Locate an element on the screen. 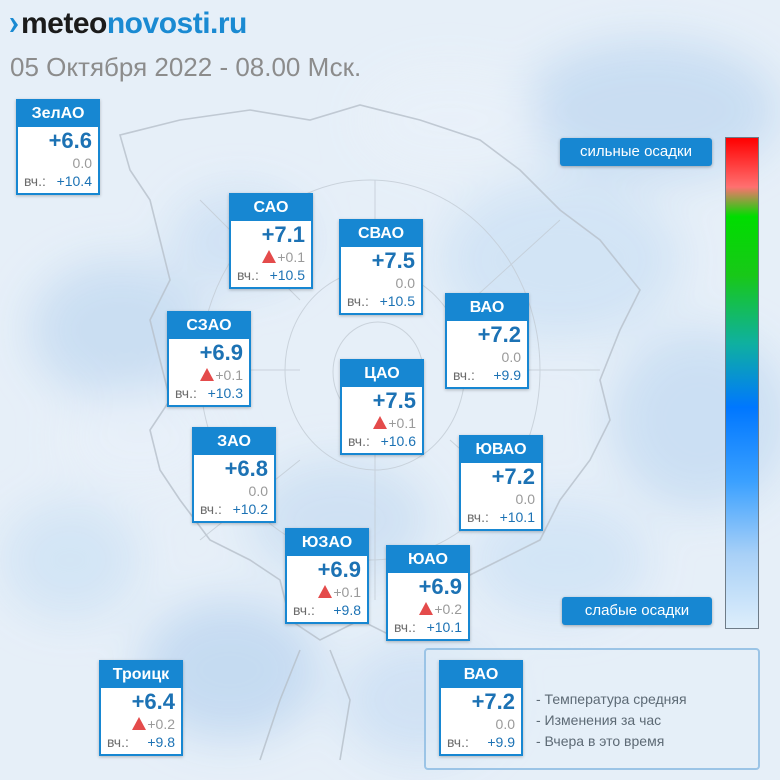  site-logo: meteonovosti.ru is located at coordinates (128, 24).